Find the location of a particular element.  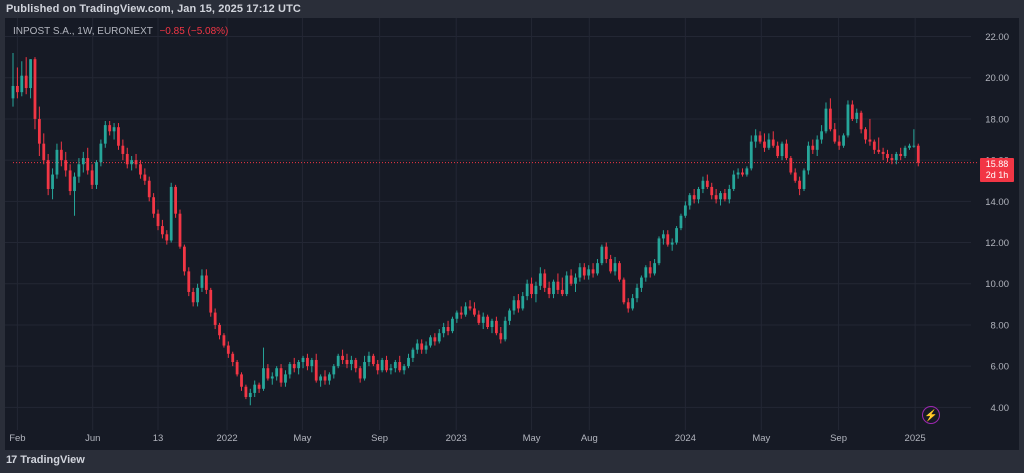

time-tick-label: 2023 is located at coordinates (456, 438).